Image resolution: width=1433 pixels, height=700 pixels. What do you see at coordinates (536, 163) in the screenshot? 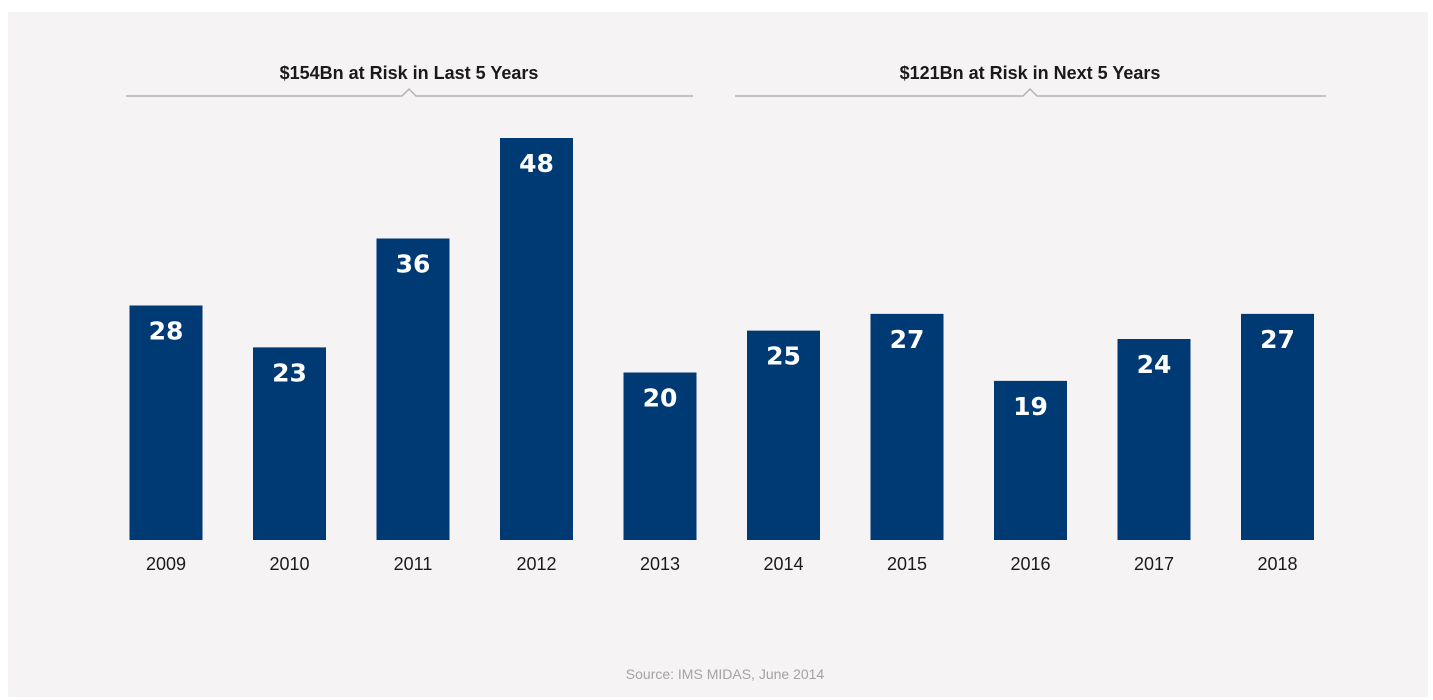
I see `bar-value-label-2012: 48` at bounding box center [536, 163].